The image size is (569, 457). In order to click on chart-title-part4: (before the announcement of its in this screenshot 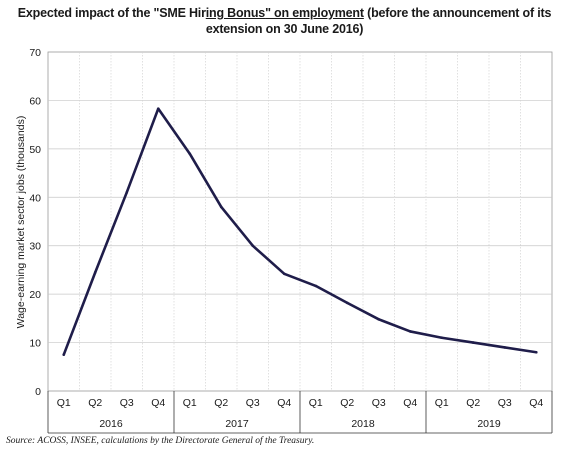, I will do `click(457, 13)`.